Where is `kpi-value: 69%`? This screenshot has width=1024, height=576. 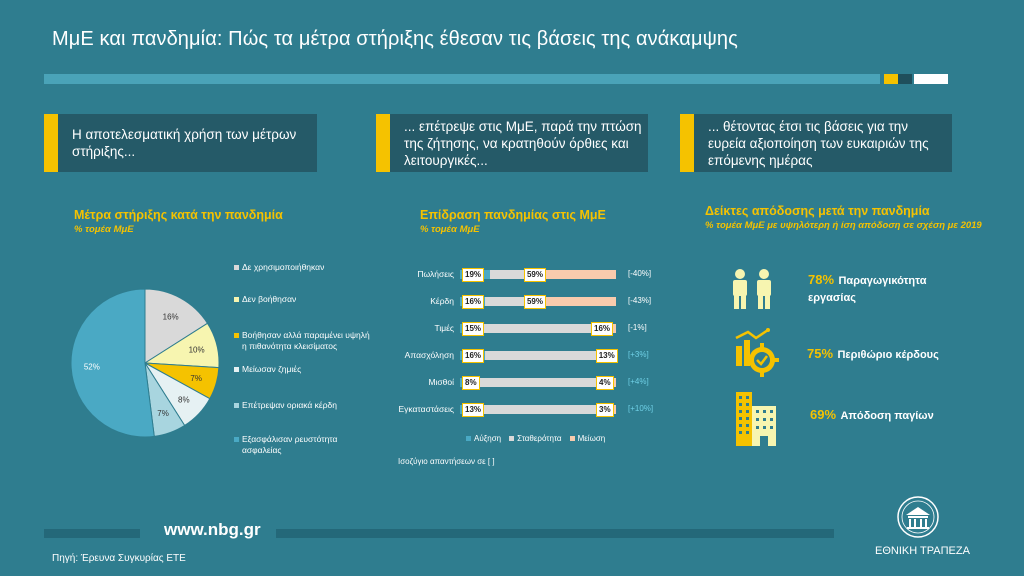 kpi-value: 69% is located at coordinates (823, 414).